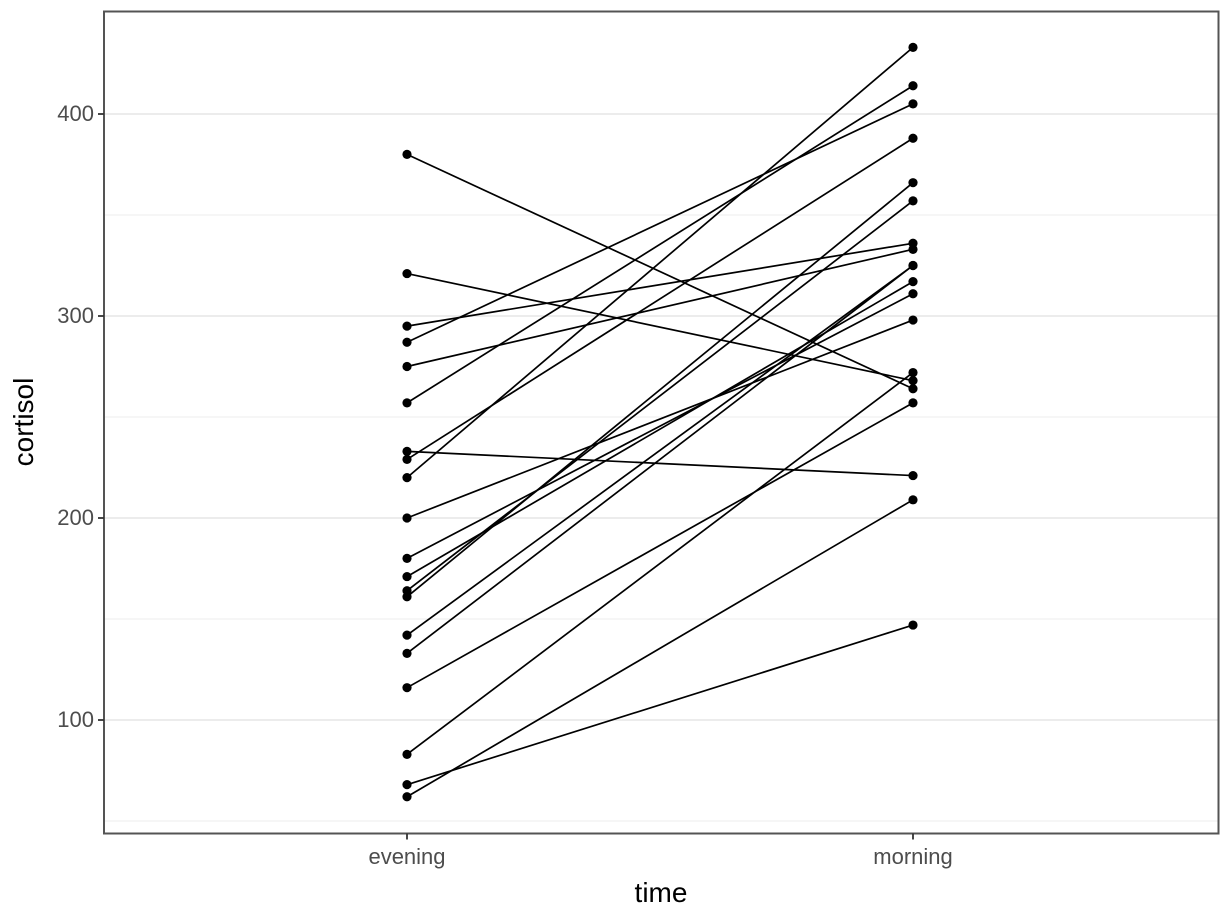  What do you see at coordinates (661, 892) in the screenshot?
I see `x-axis-title: time` at bounding box center [661, 892].